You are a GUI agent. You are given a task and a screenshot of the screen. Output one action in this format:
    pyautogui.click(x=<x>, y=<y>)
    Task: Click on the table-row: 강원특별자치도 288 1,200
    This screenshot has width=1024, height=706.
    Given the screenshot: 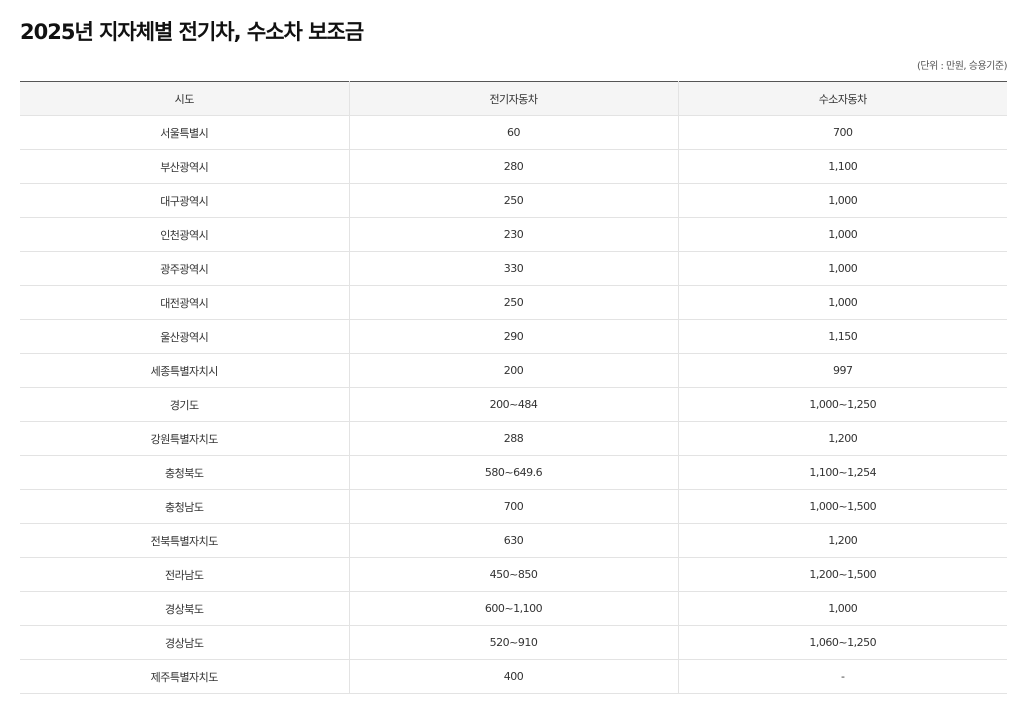 What is the action you would take?
    pyautogui.click(x=513, y=438)
    